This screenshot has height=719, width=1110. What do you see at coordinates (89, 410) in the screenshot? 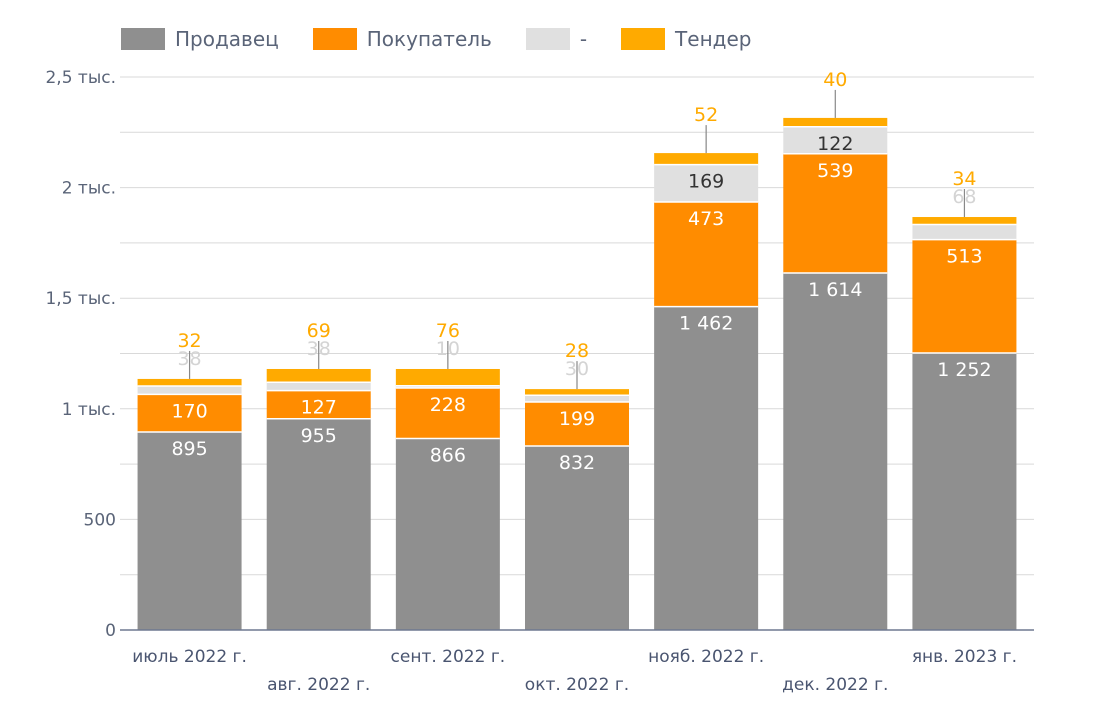
I see `y-tick-label: 1 тыс.` at bounding box center [89, 410].